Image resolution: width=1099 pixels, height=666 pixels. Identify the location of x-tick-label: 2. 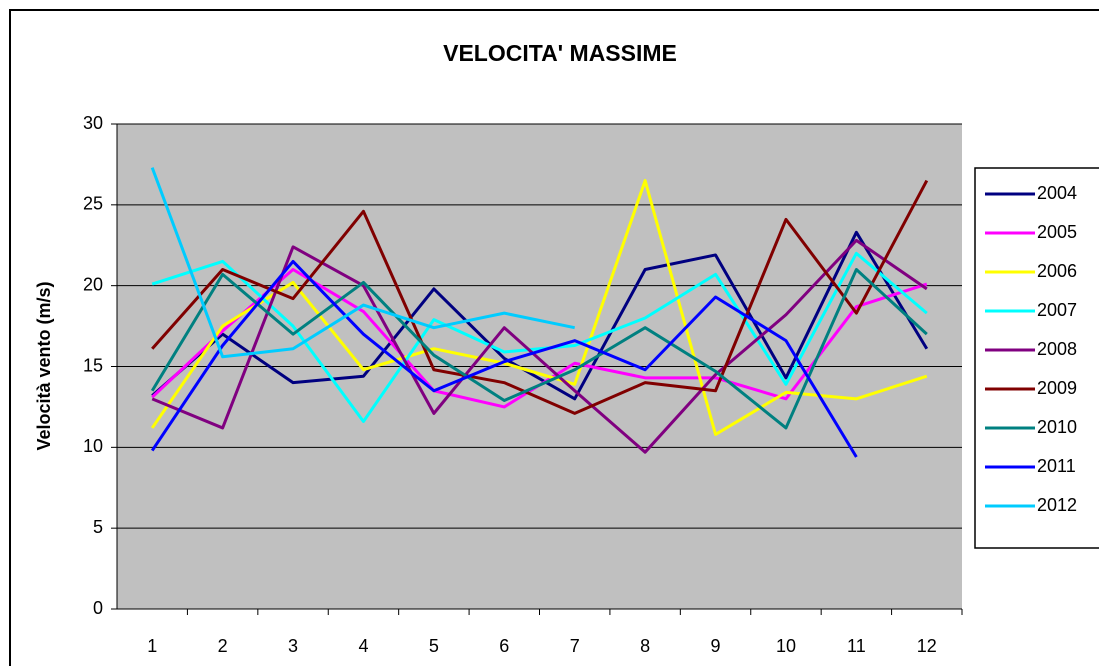
(223, 646).